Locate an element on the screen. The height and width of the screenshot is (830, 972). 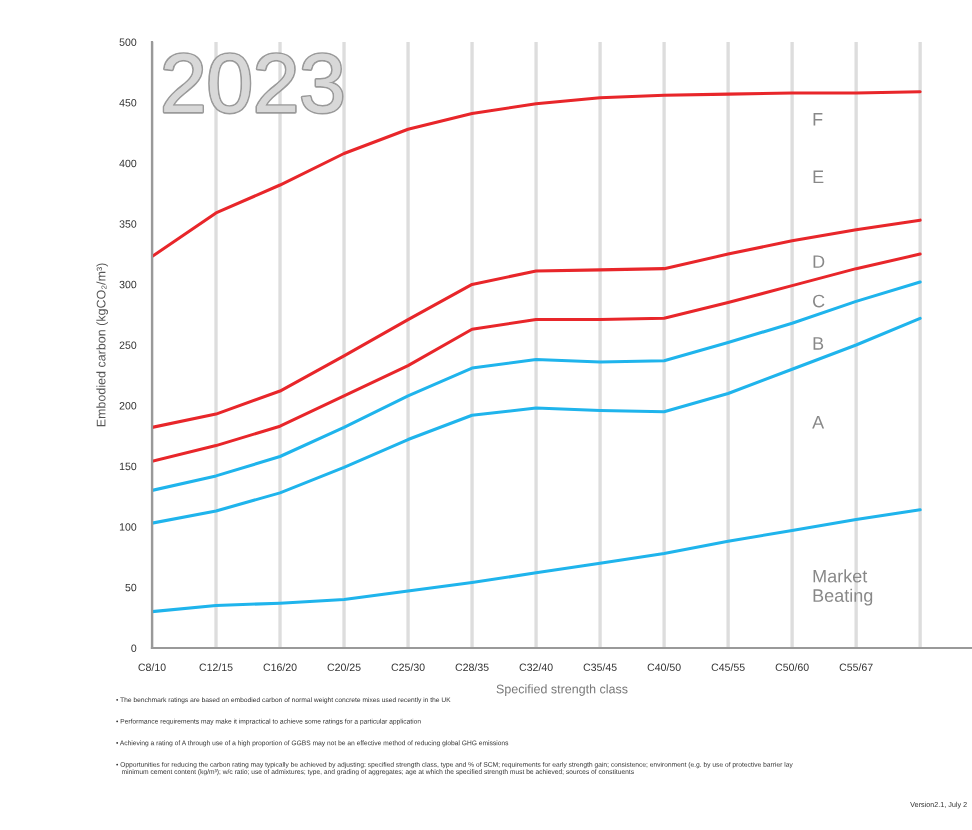
annotation: A is located at coordinates (818, 422).